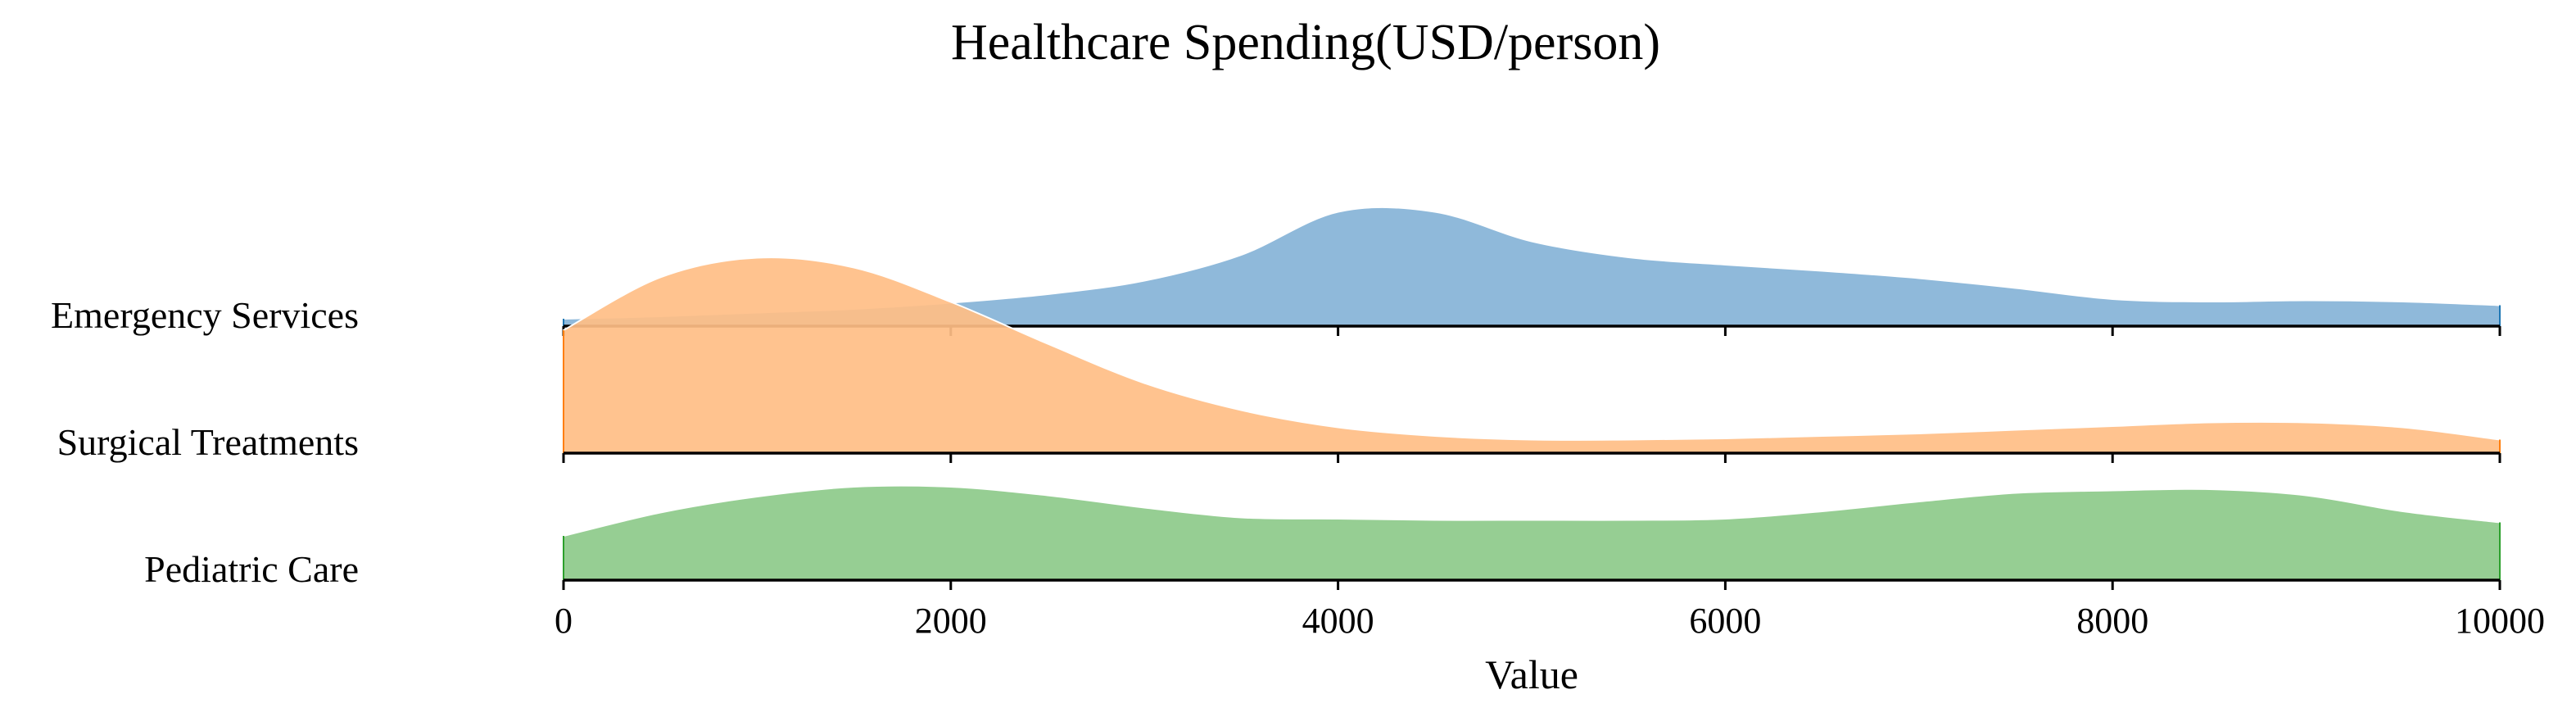 The height and width of the screenshot is (726, 2576). Describe the element at coordinates (205, 315) in the screenshot. I see `row-label-emergency-services: Emergency Services` at that location.